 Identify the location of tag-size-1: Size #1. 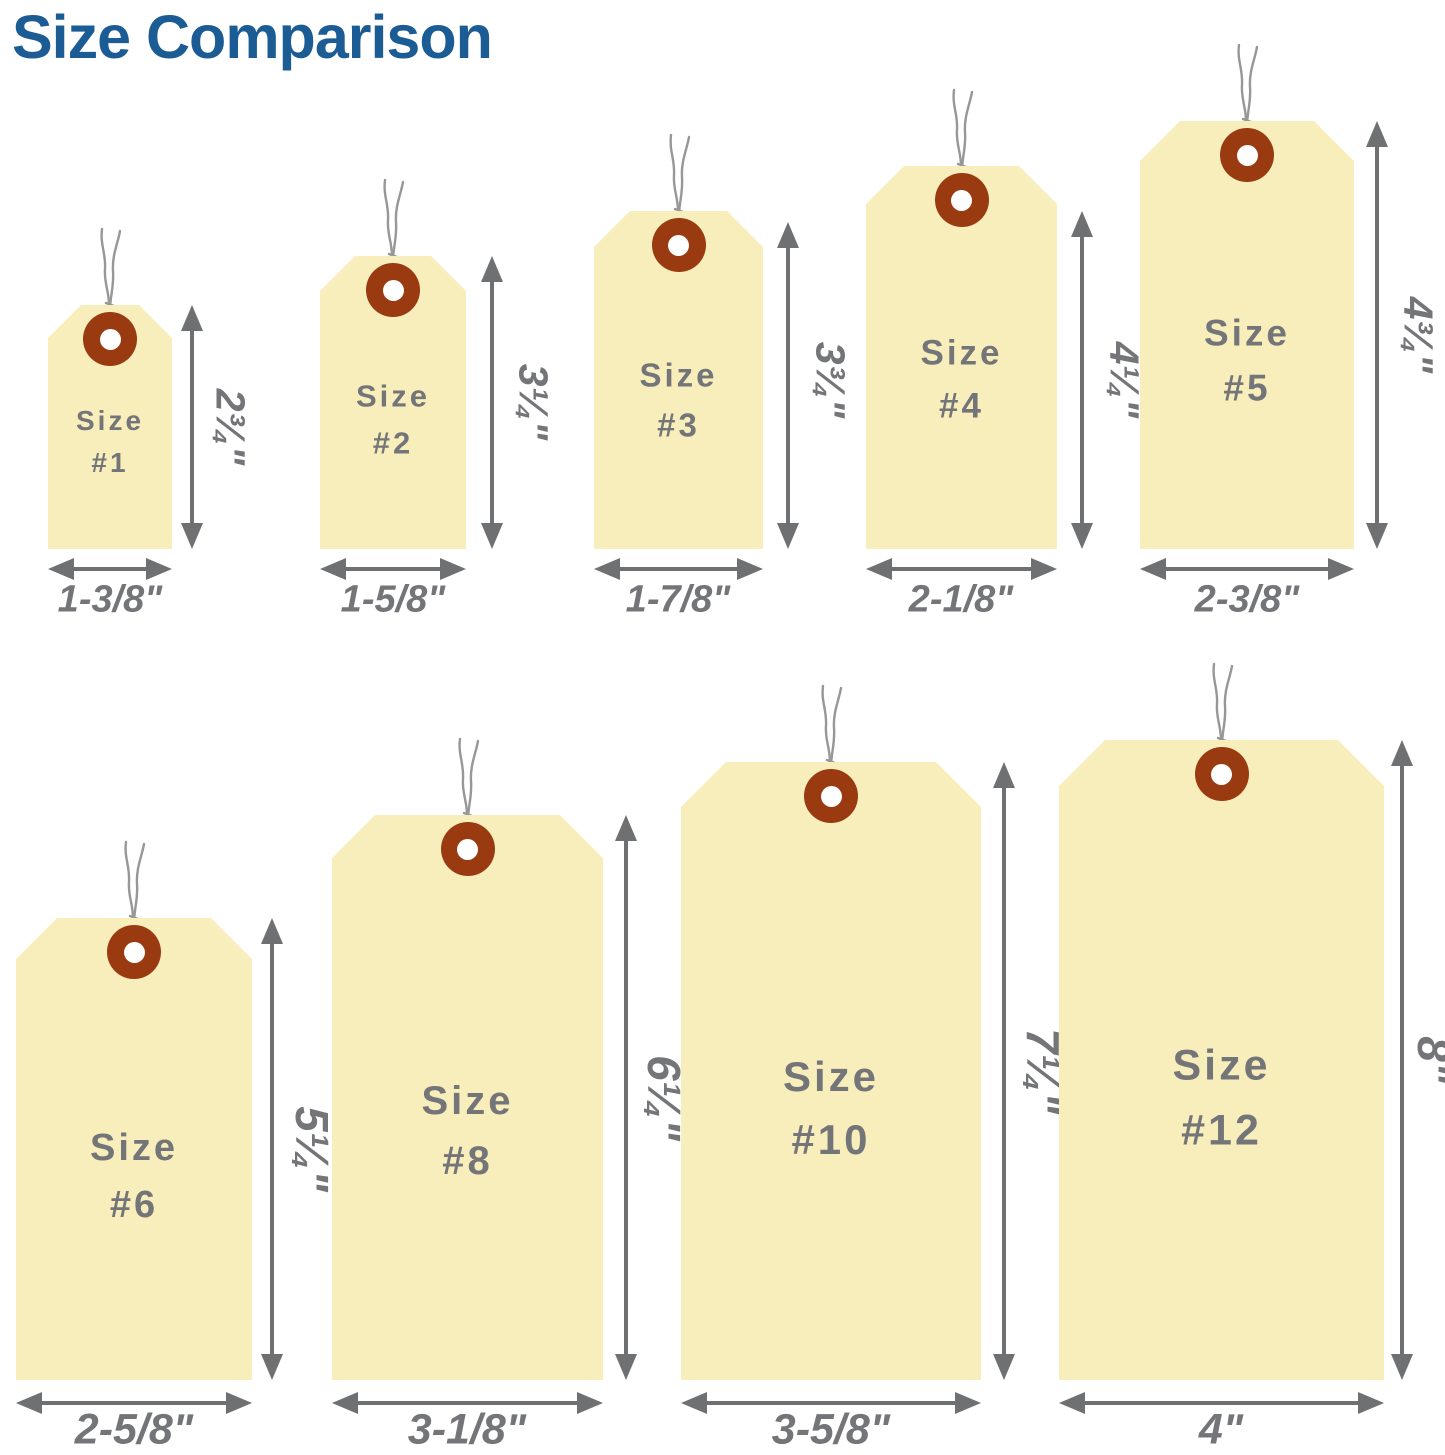
(110, 388).